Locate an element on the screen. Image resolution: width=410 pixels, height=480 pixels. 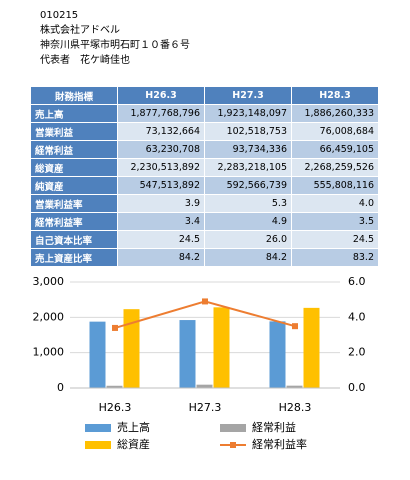
row-label: 営業利益率 is located at coordinates (74, 203).